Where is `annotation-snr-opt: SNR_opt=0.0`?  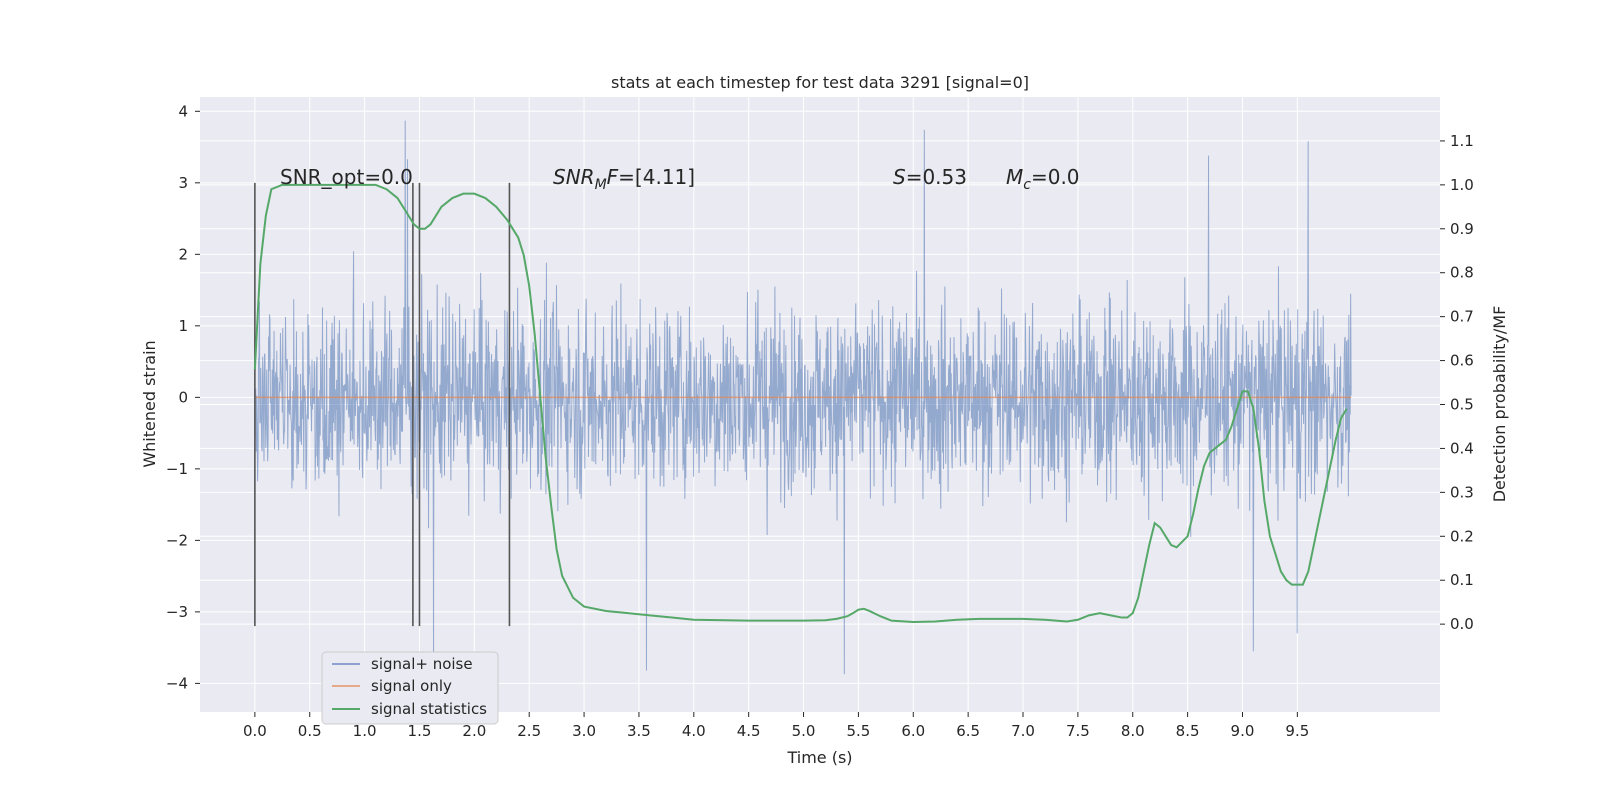 annotation-snr-opt: SNR_opt=0.0 is located at coordinates (346, 177).